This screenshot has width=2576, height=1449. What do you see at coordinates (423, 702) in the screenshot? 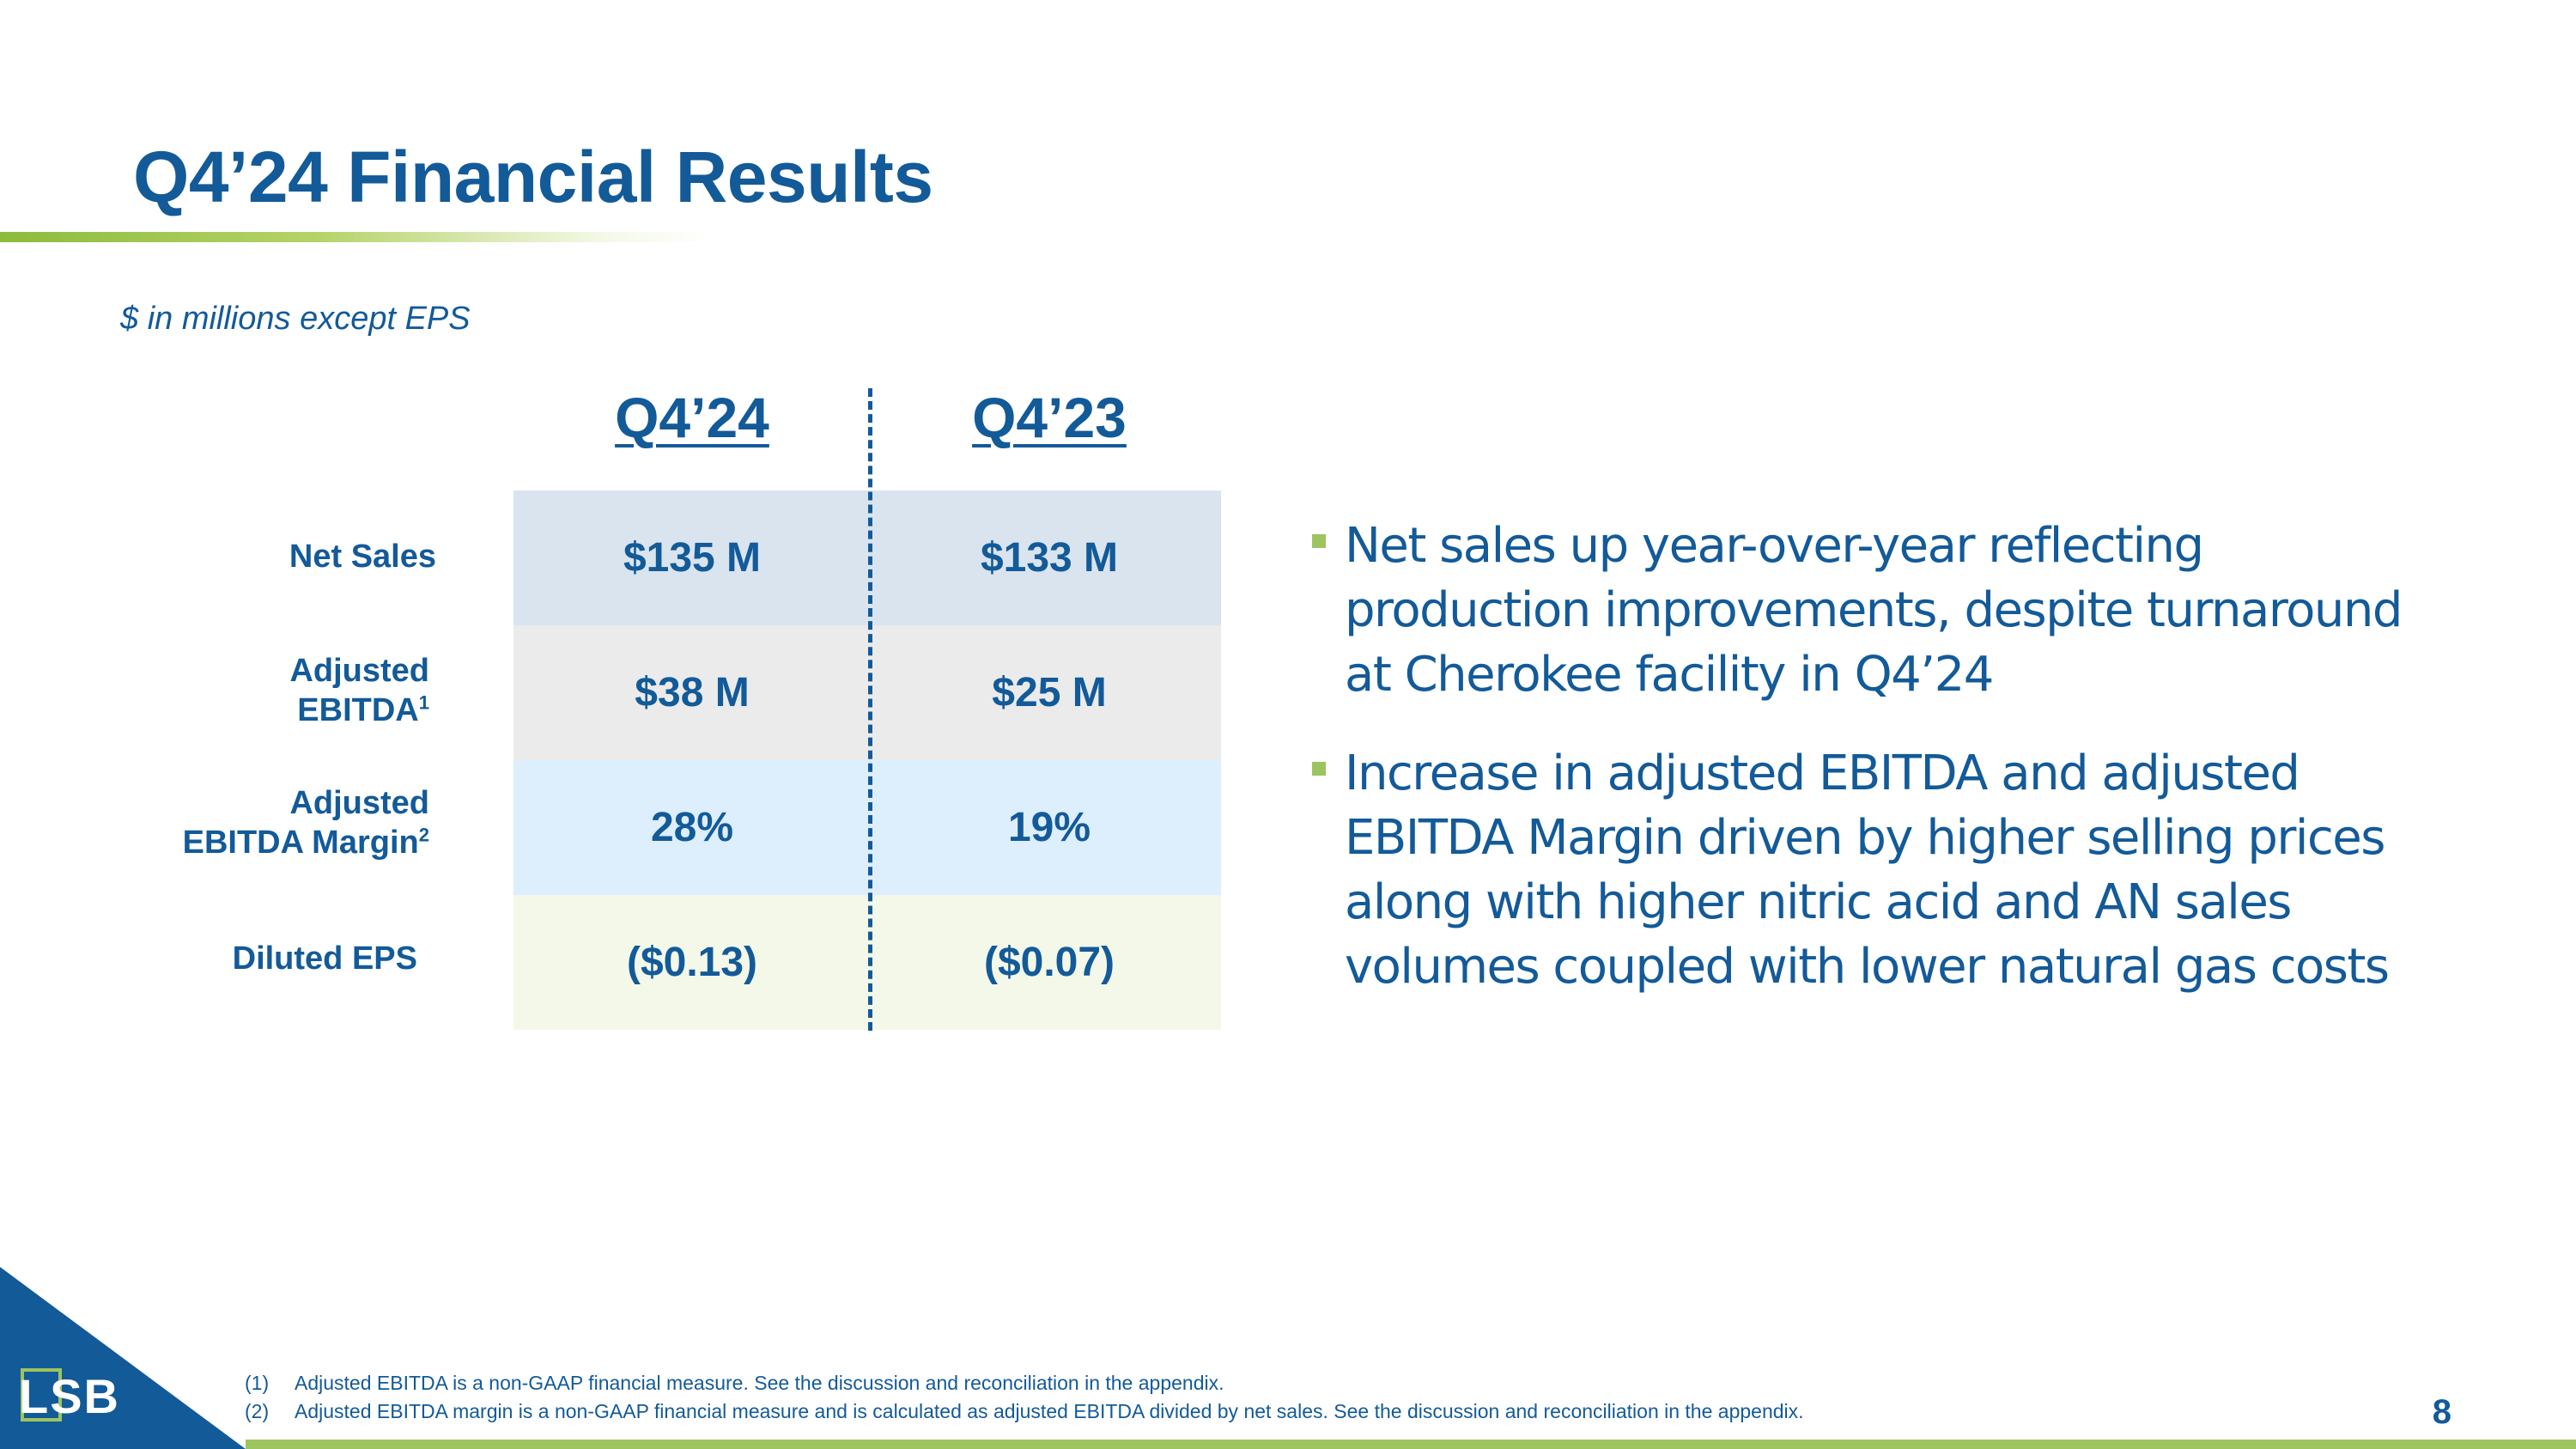
I see `footnote-marker: 1` at bounding box center [423, 702].